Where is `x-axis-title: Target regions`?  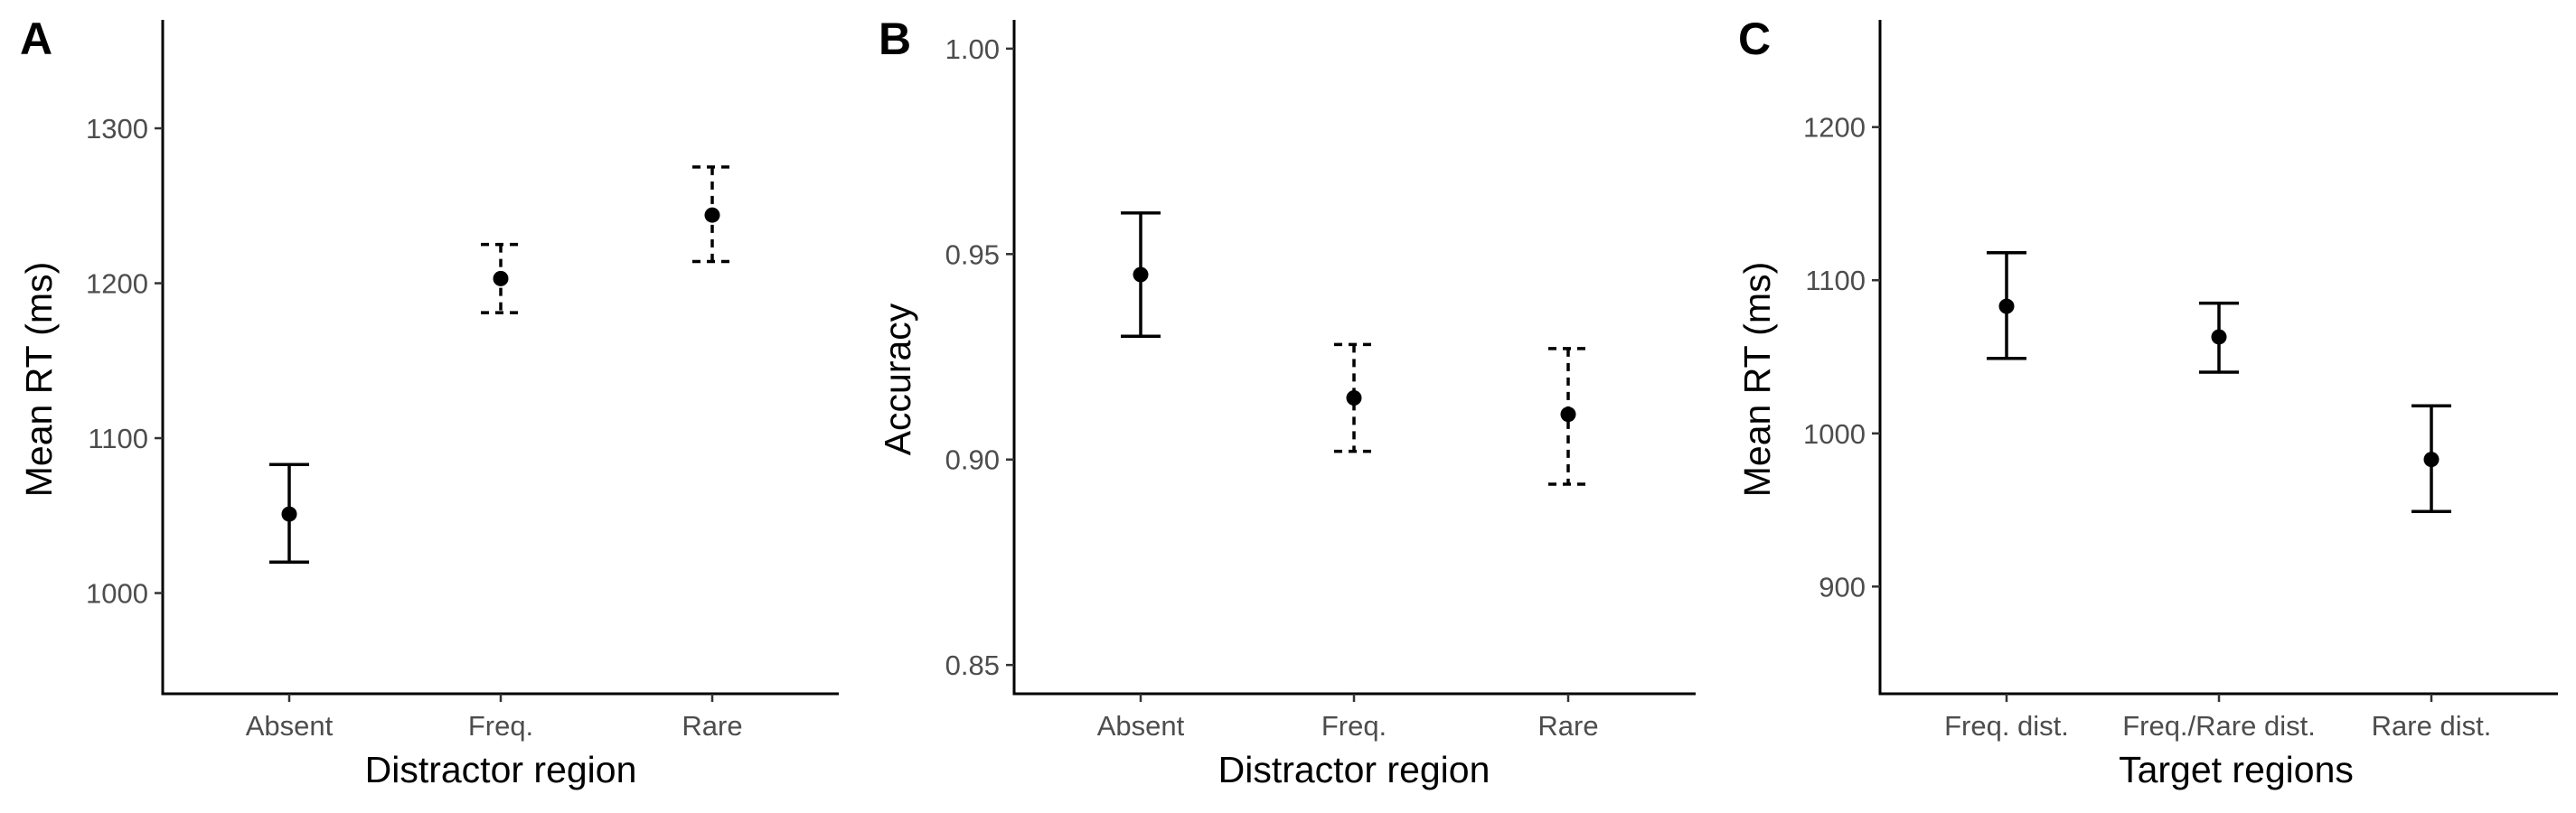
x-axis-title: Target regions is located at coordinates (2237, 770).